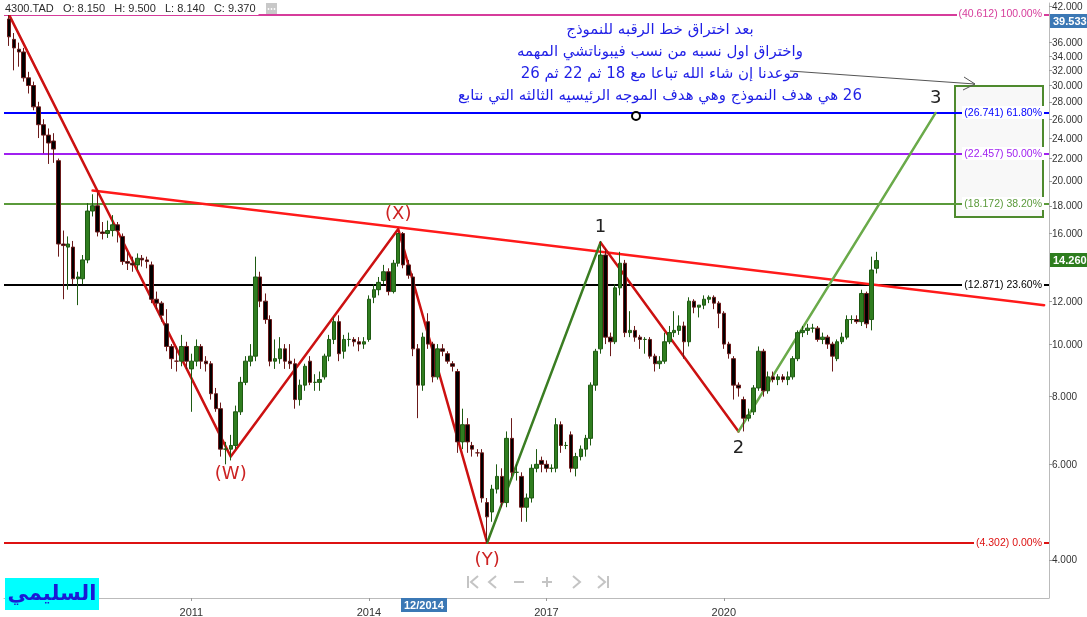  Describe the element at coordinates (1068, 70) in the screenshot. I see `y-tick-label: 32.000` at that location.